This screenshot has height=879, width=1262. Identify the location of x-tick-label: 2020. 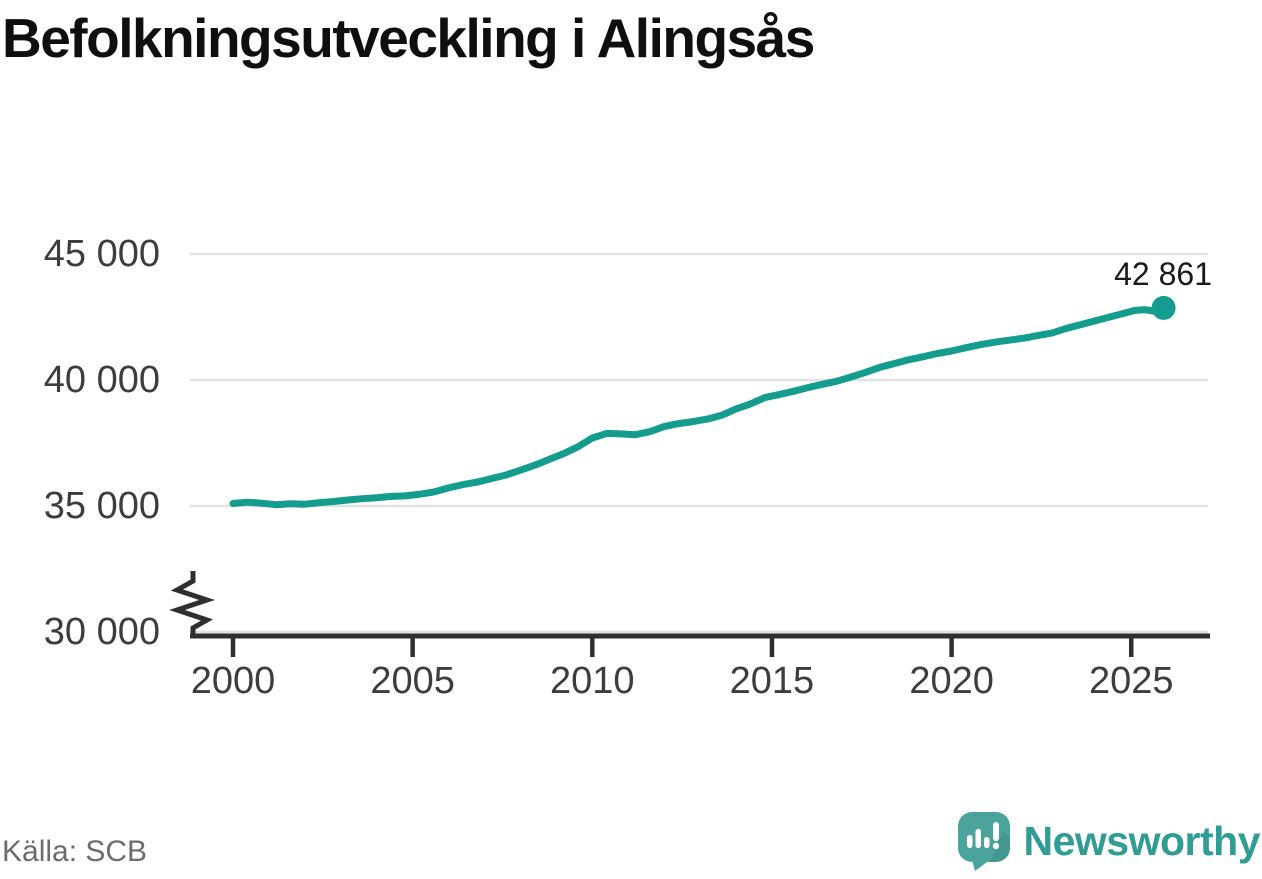
(951, 681).